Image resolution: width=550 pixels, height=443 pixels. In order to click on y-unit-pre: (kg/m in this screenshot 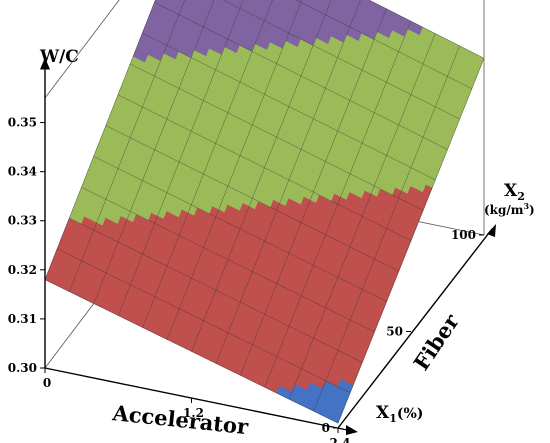, I will do `click(504, 210)`.